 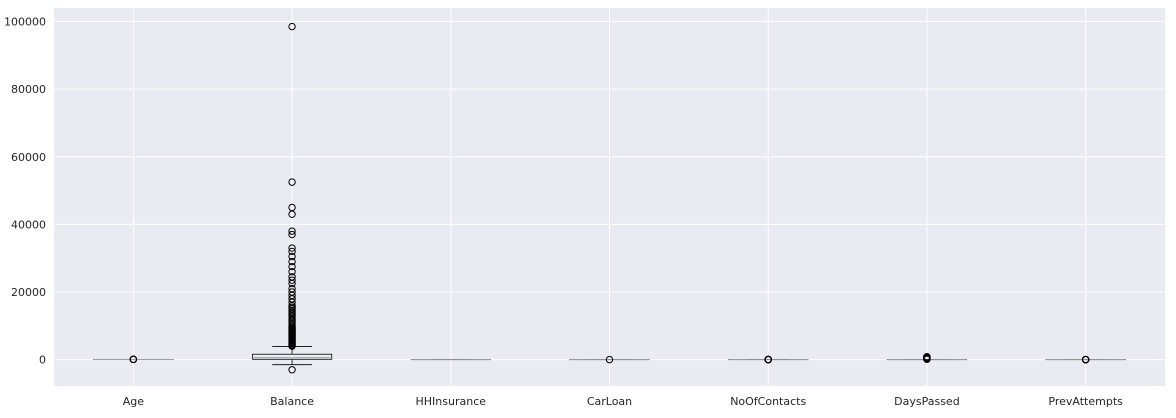 What do you see at coordinates (451, 401) in the screenshot?
I see `x-tick-label: HHInsurance` at bounding box center [451, 401].